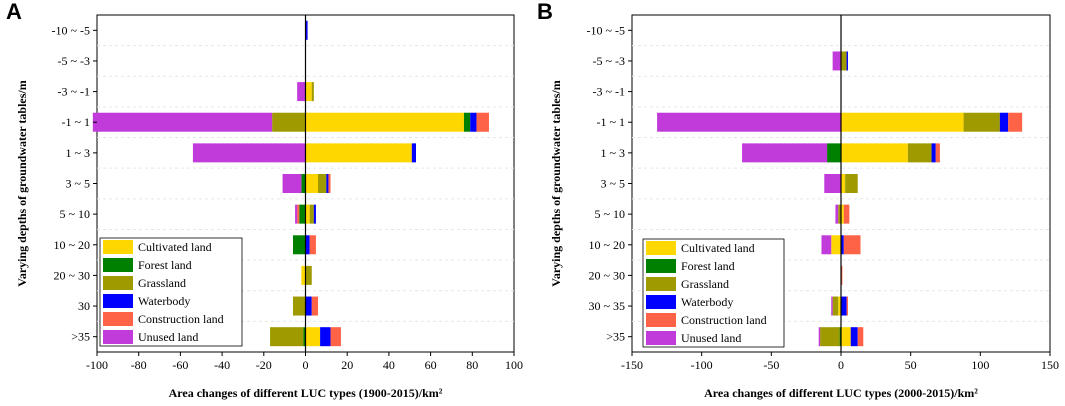 Image resolution: width=1065 pixels, height=406 pixels. What do you see at coordinates (97, 365) in the screenshot?
I see `x-tick-label: -100` at bounding box center [97, 365].